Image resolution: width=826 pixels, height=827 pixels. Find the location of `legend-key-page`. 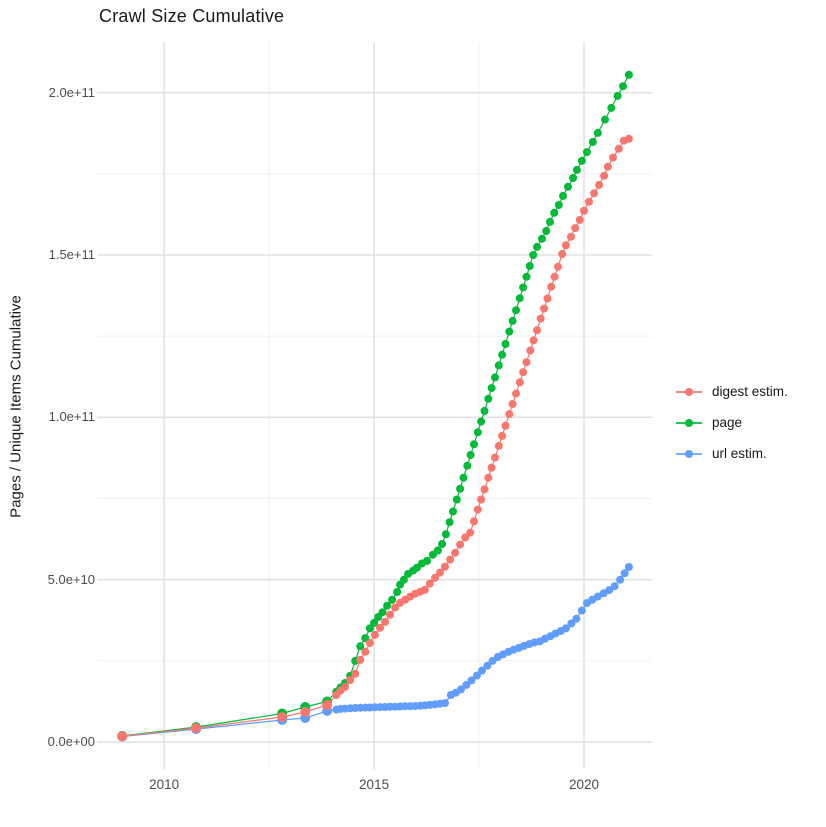

legend-key-page is located at coordinates (689, 423).